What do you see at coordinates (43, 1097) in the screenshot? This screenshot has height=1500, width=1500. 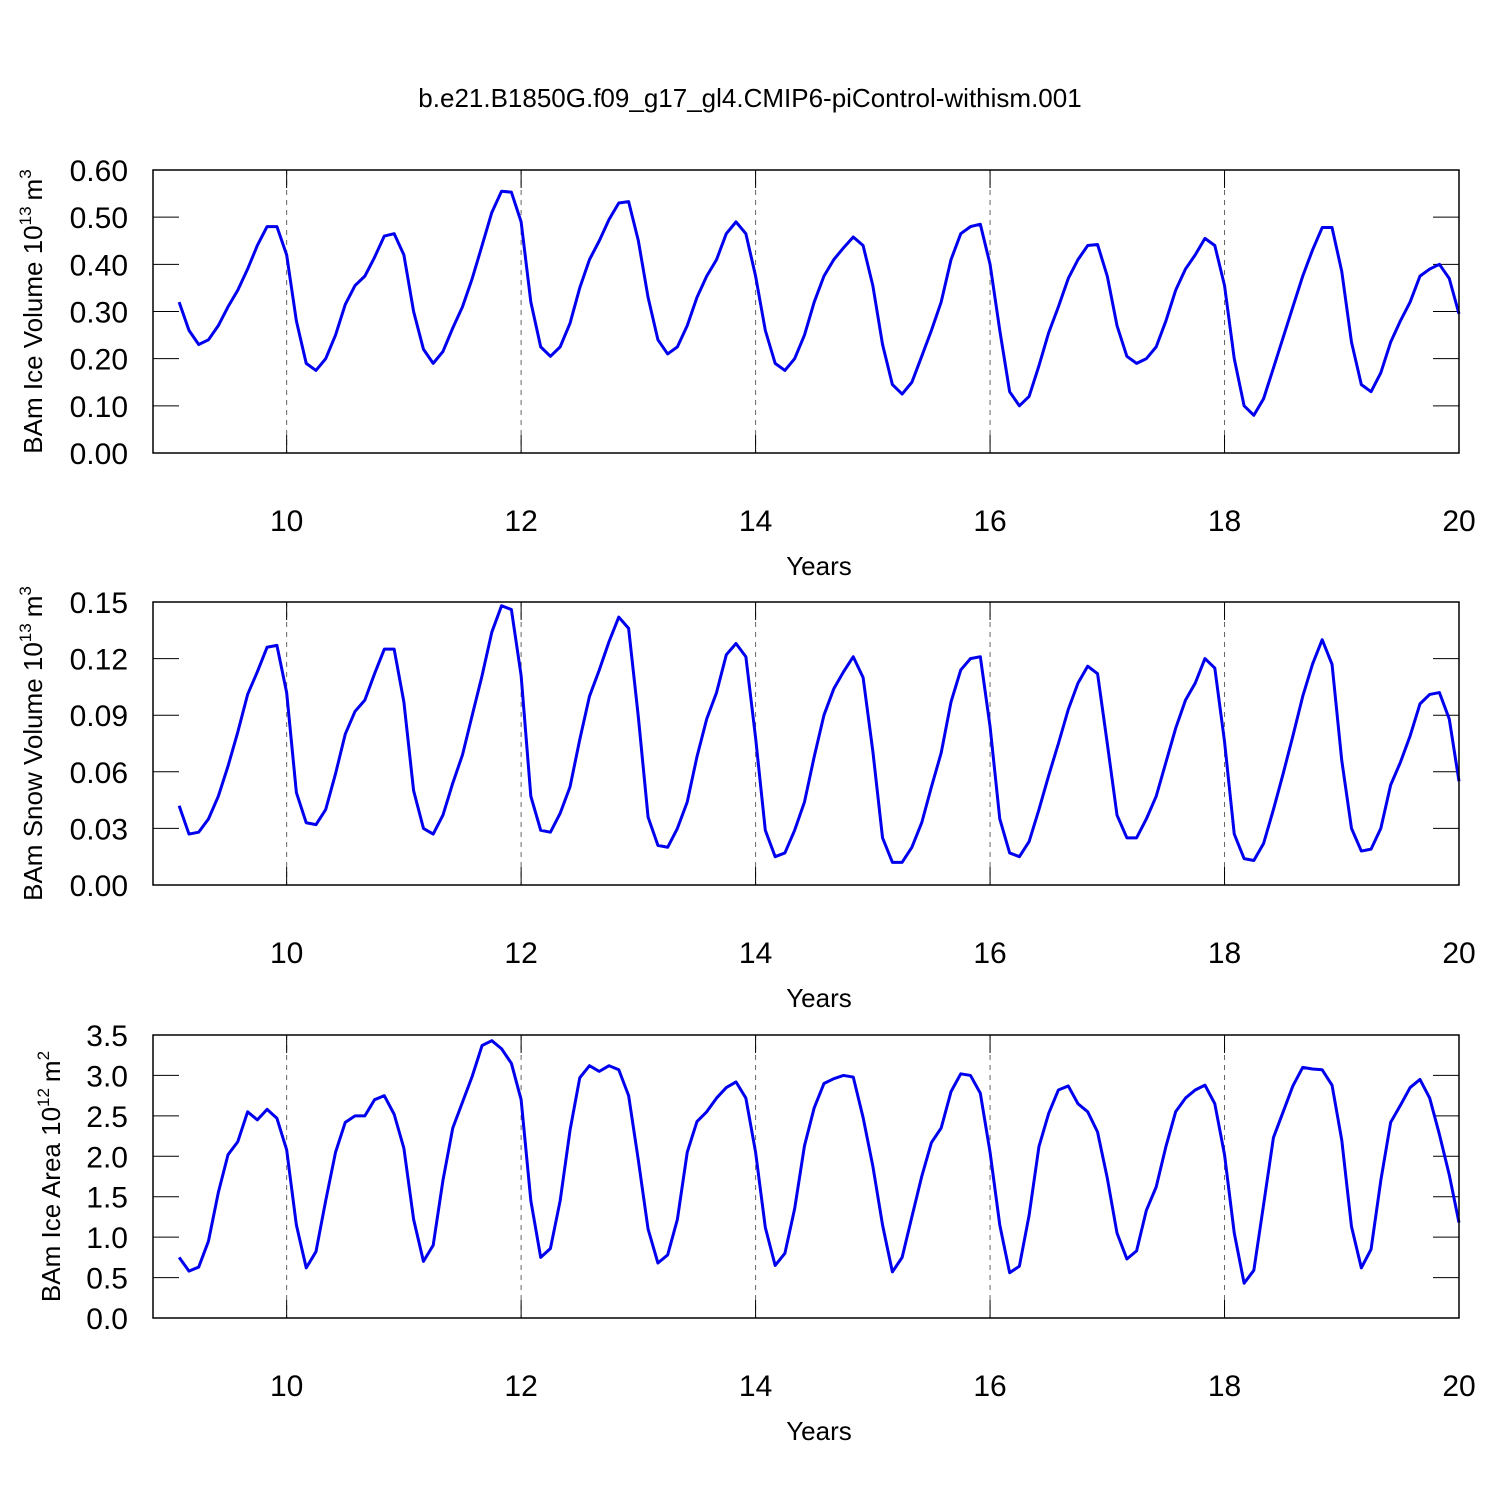 I see `y-axis-title-exp: 12` at bounding box center [43, 1097].